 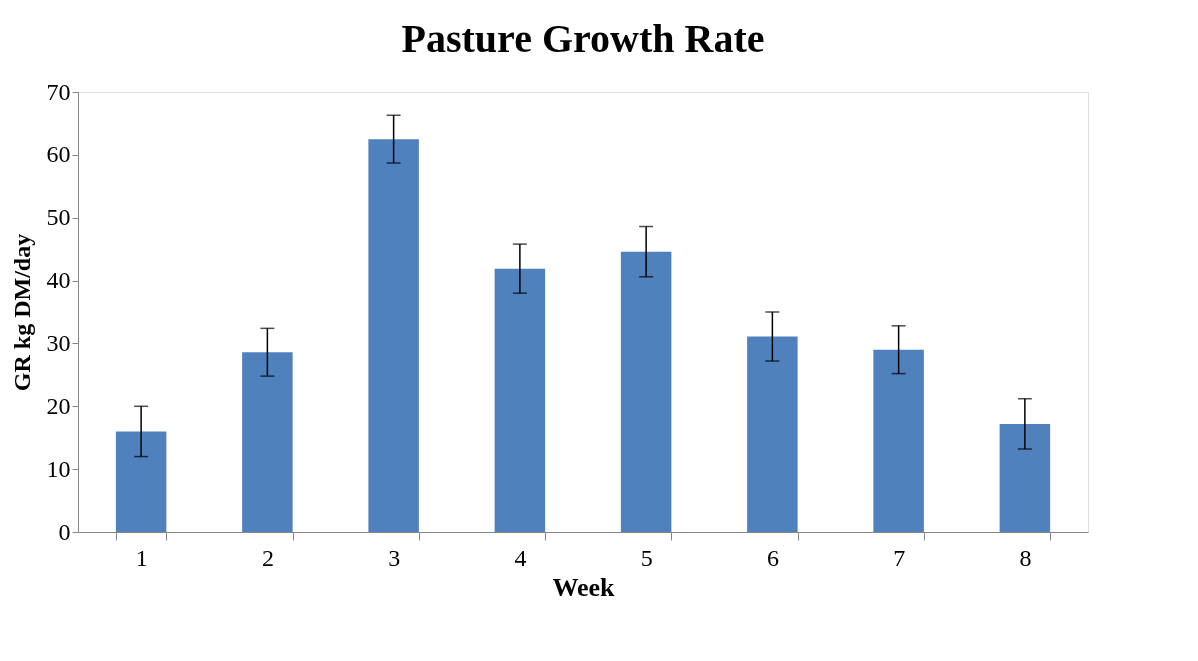 What do you see at coordinates (899, 557) in the screenshot?
I see `x-tick-label: 7` at bounding box center [899, 557].